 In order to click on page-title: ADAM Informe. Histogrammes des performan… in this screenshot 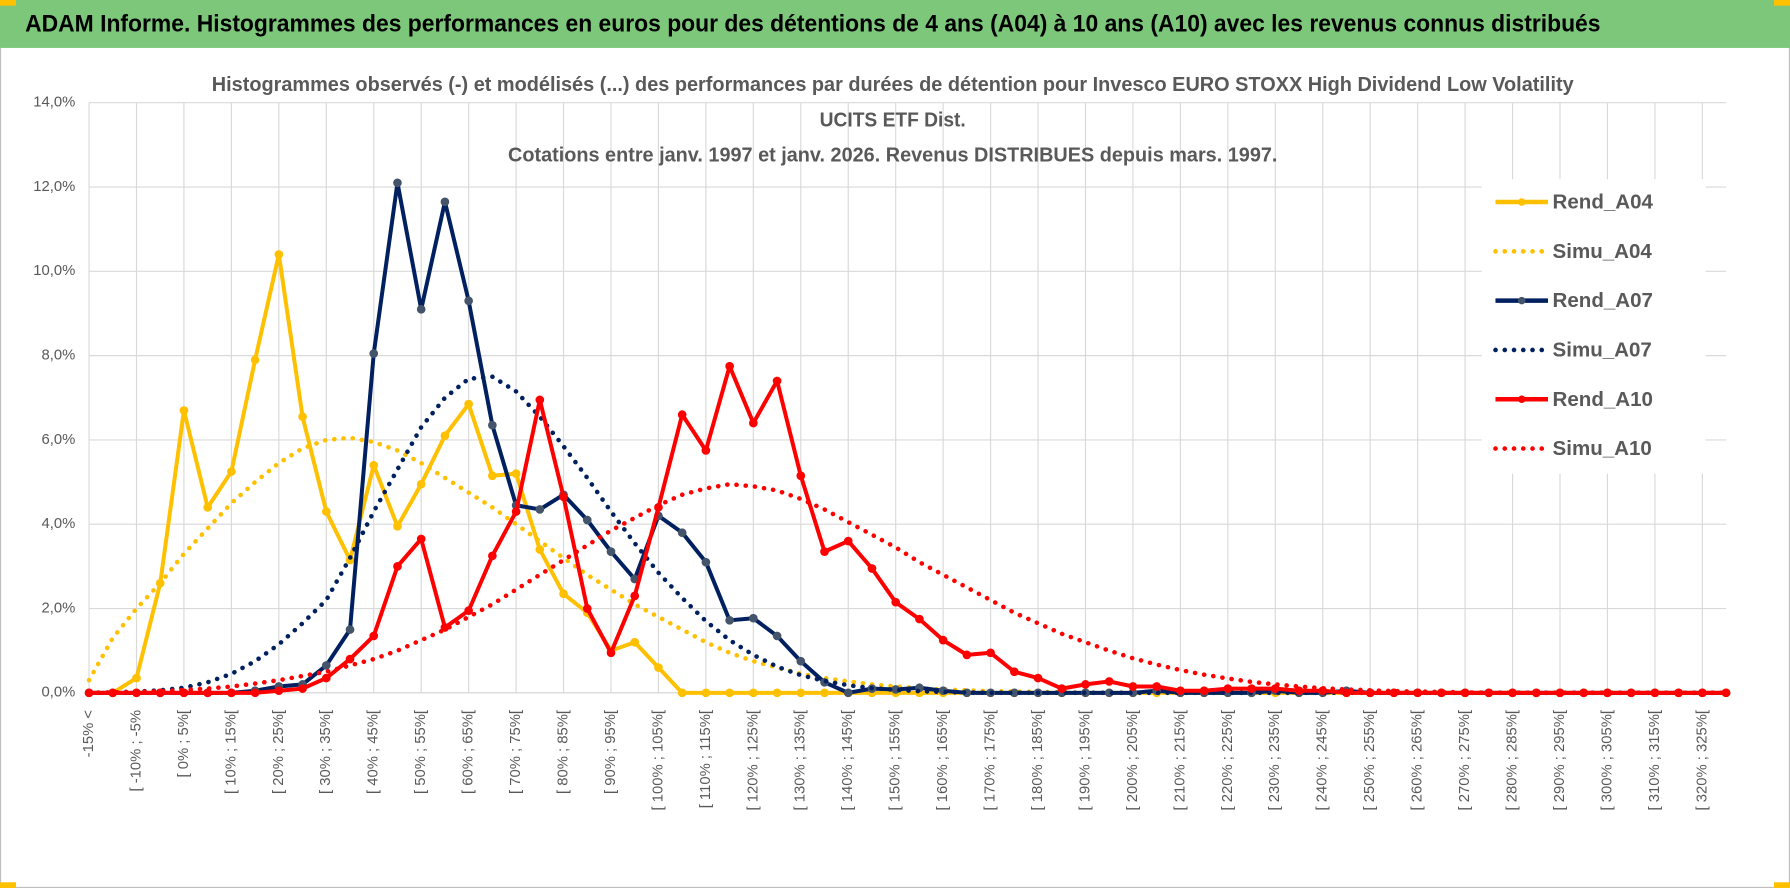, I will do `click(812, 23)`.